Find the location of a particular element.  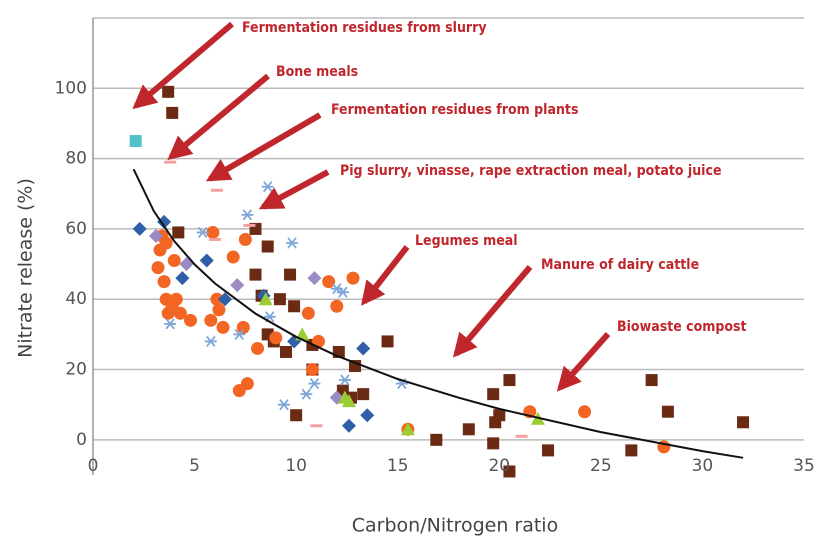

x-tick-label: 20 is located at coordinates (499, 466).